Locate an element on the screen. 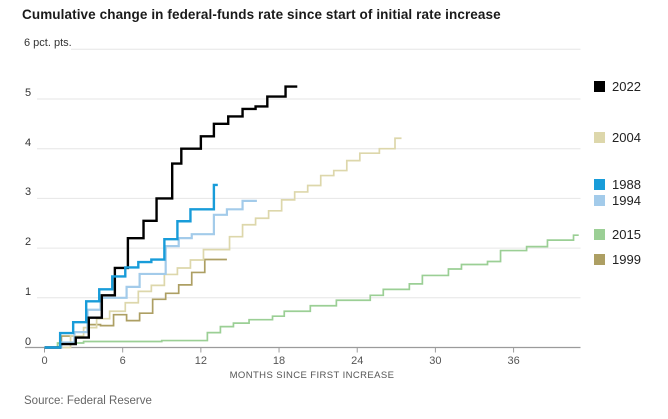  legend-item-1988: 1988 is located at coordinates (617, 184).